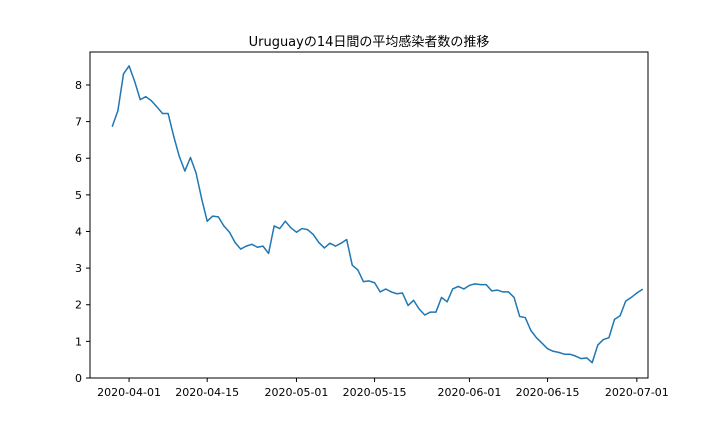  Describe the element at coordinates (78, 195) in the screenshot. I see `y-tick-label: 5` at that location.